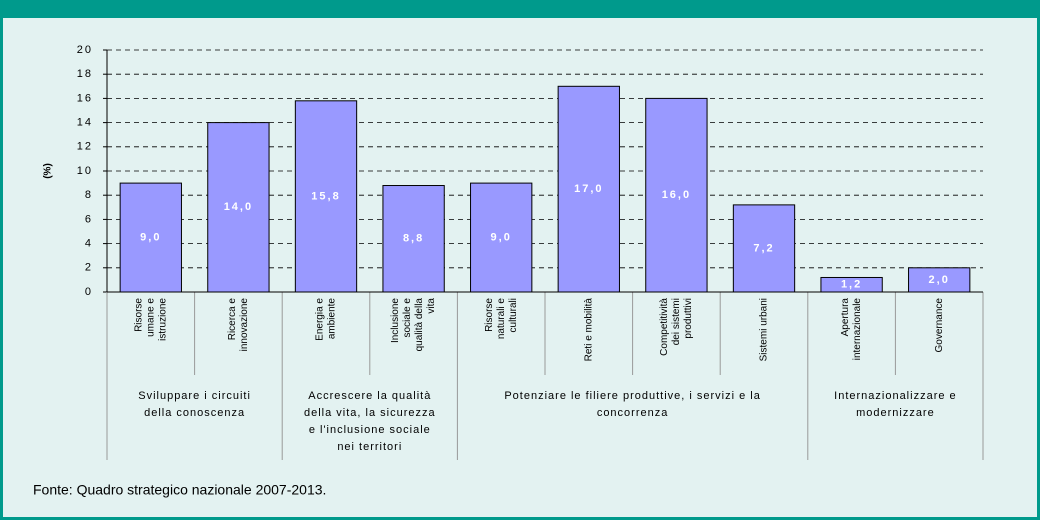 The width and height of the screenshot is (1040, 525). What do you see at coordinates (194, 396) in the screenshot?
I see `group-label: Sviluppare i circuiti` at bounding box center [194, 396].